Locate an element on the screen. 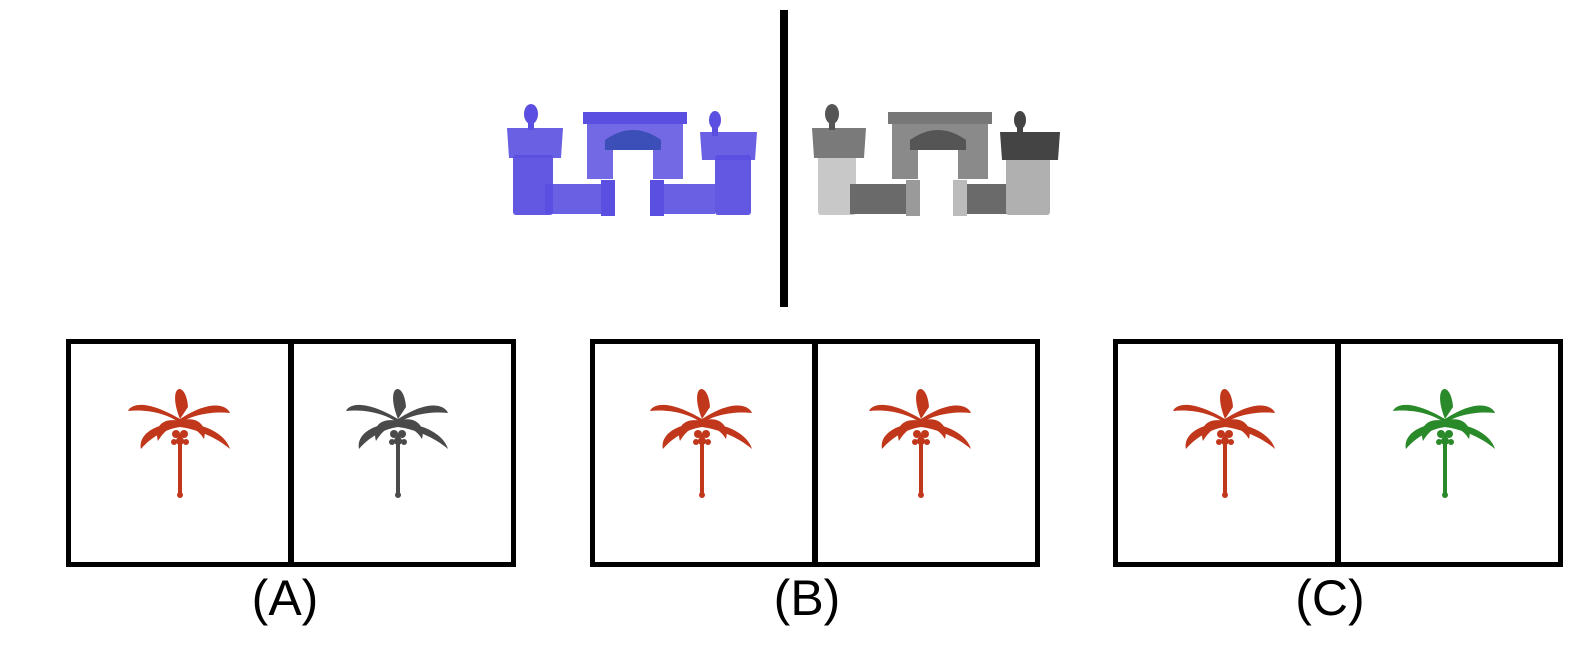 The width and height of the screenshot is (1584, 650). option-c-left-palm is located at coordinates (1226, 439).